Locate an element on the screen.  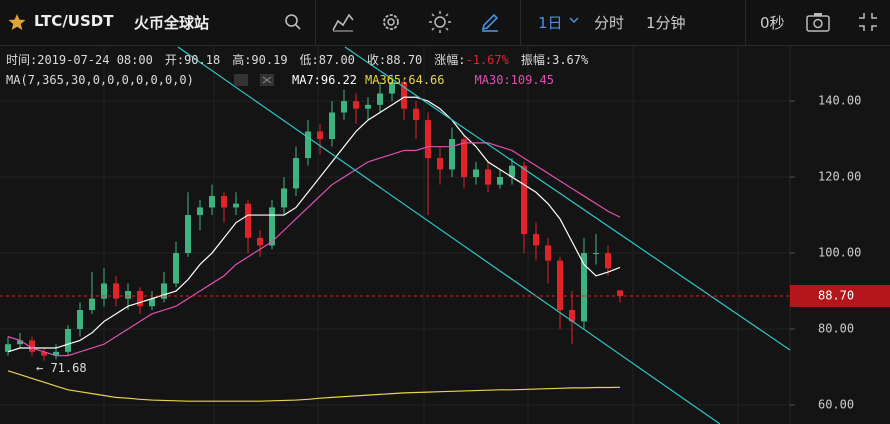
info-value: 88.70 is located at coordinates (404, 60).